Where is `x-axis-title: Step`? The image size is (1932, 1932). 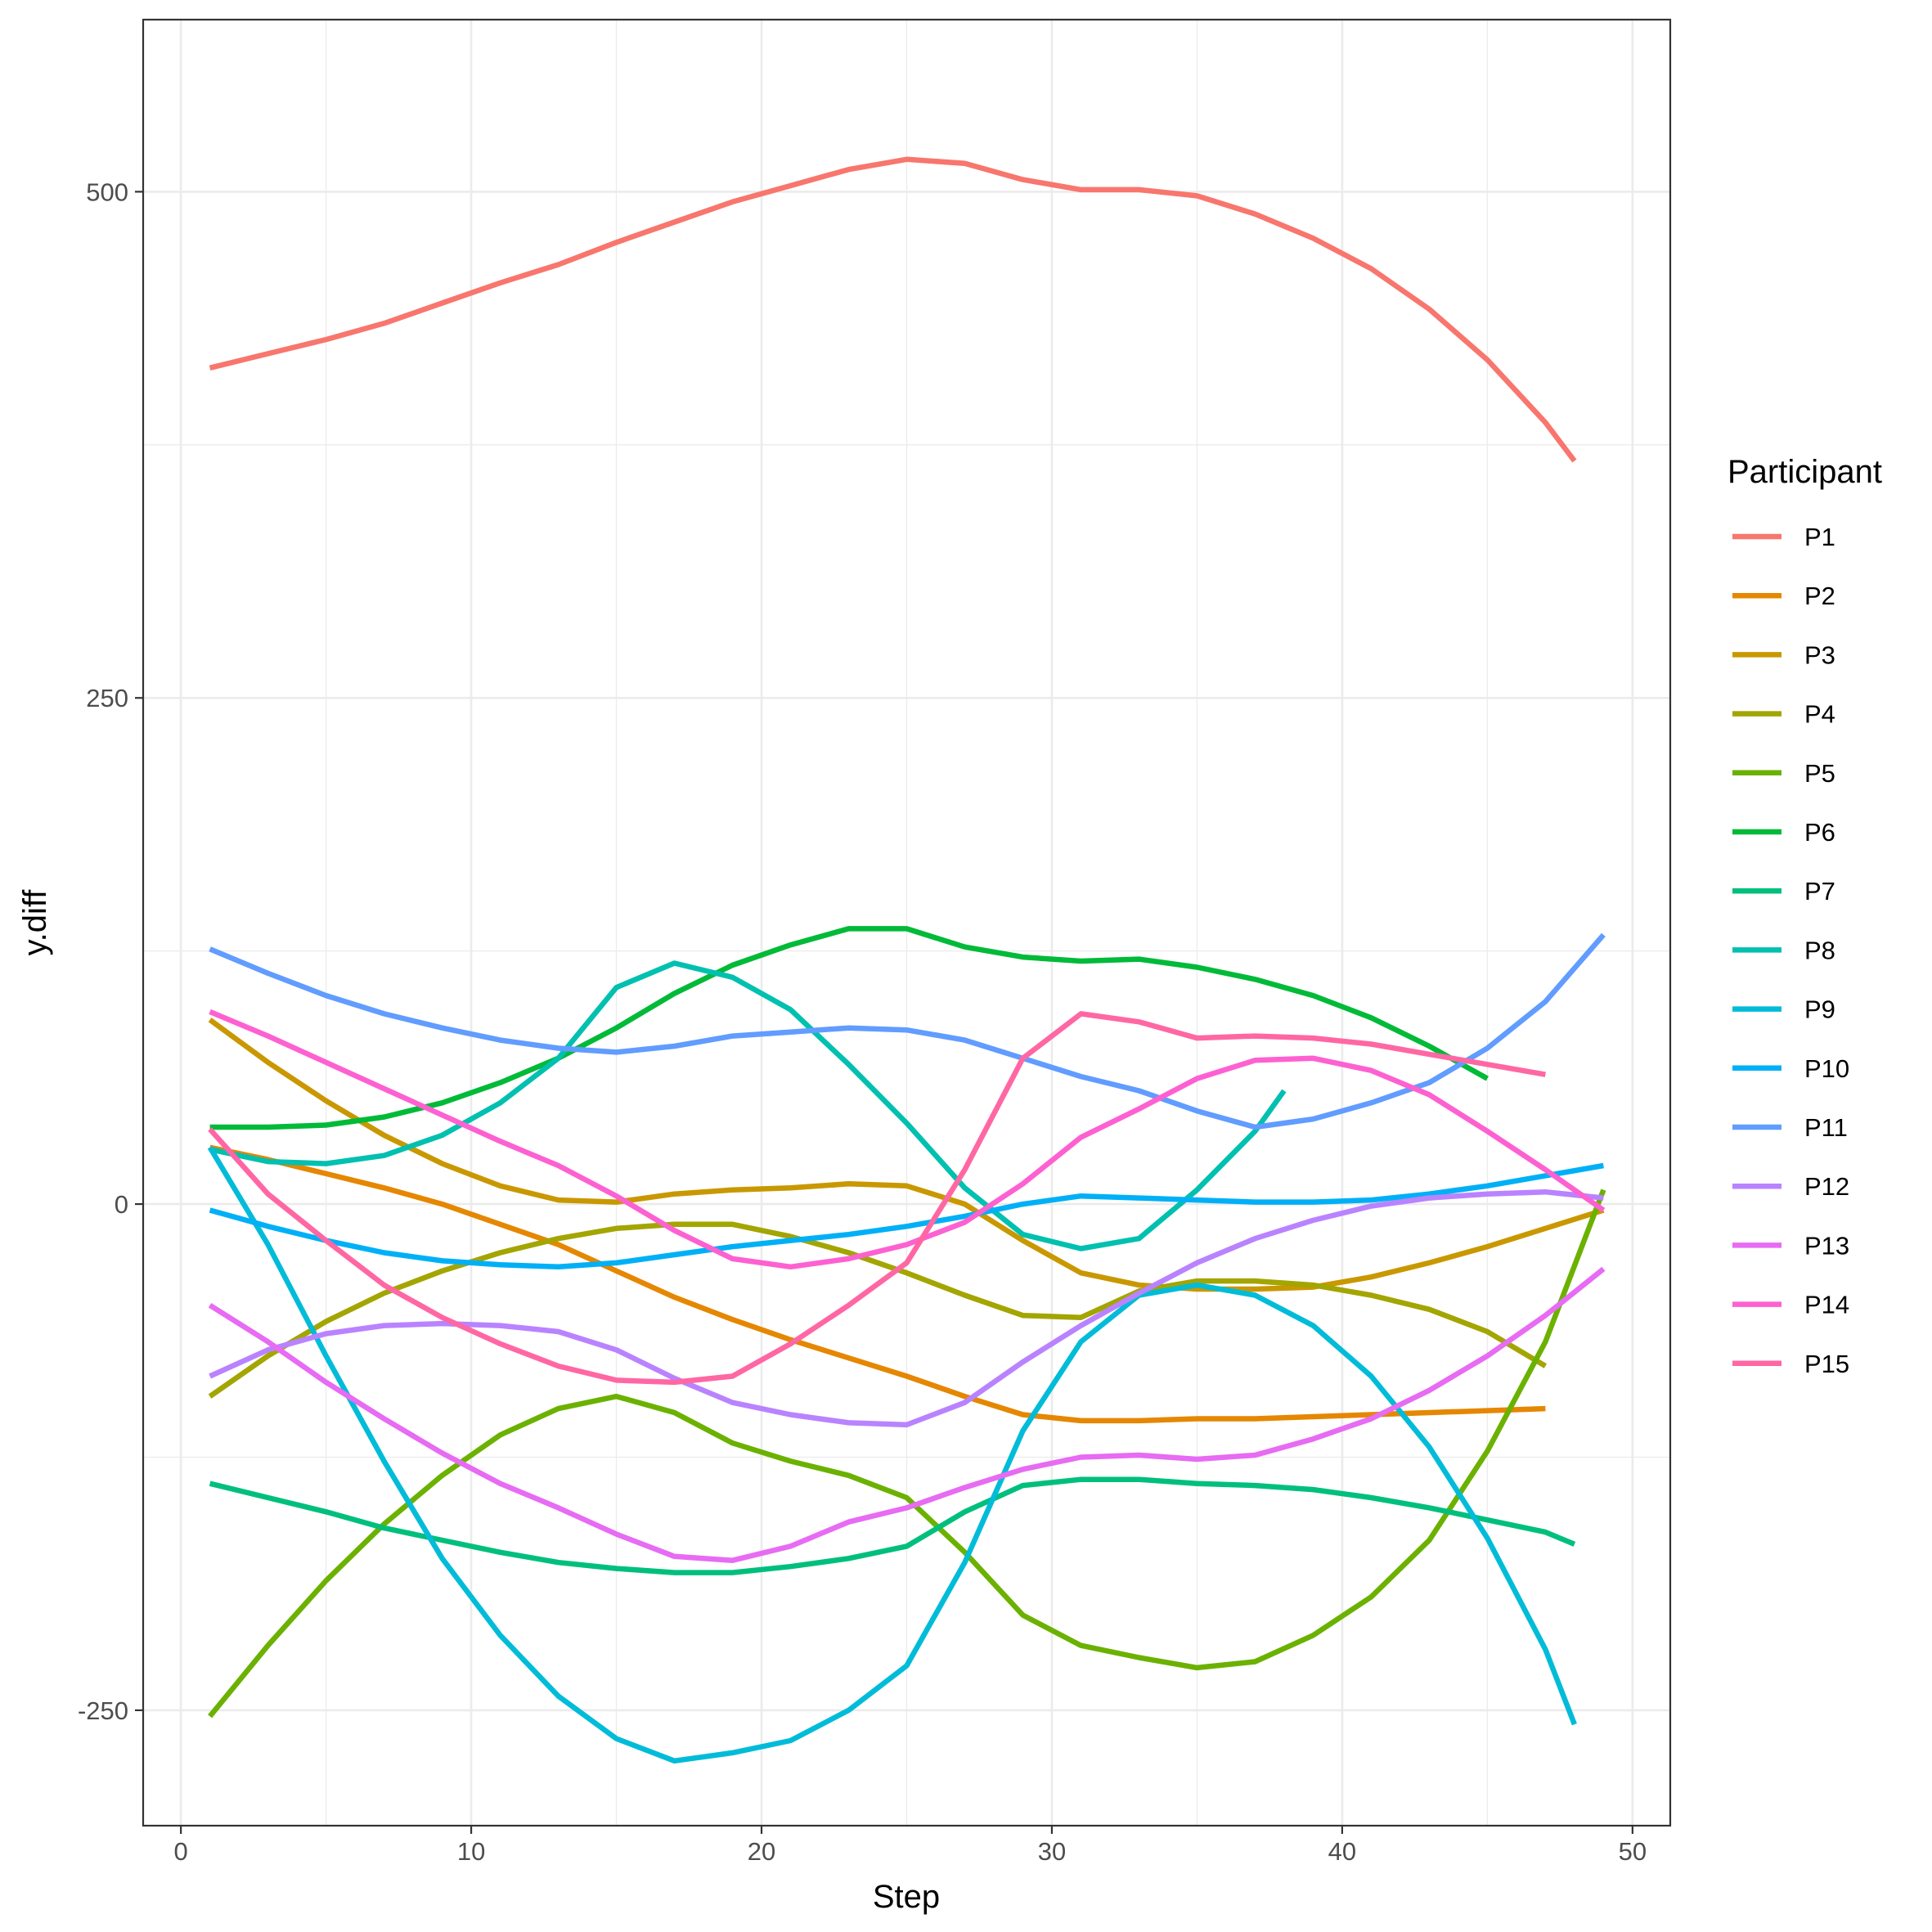 x-axis-title: Step is located at coordinates (907, 1897).